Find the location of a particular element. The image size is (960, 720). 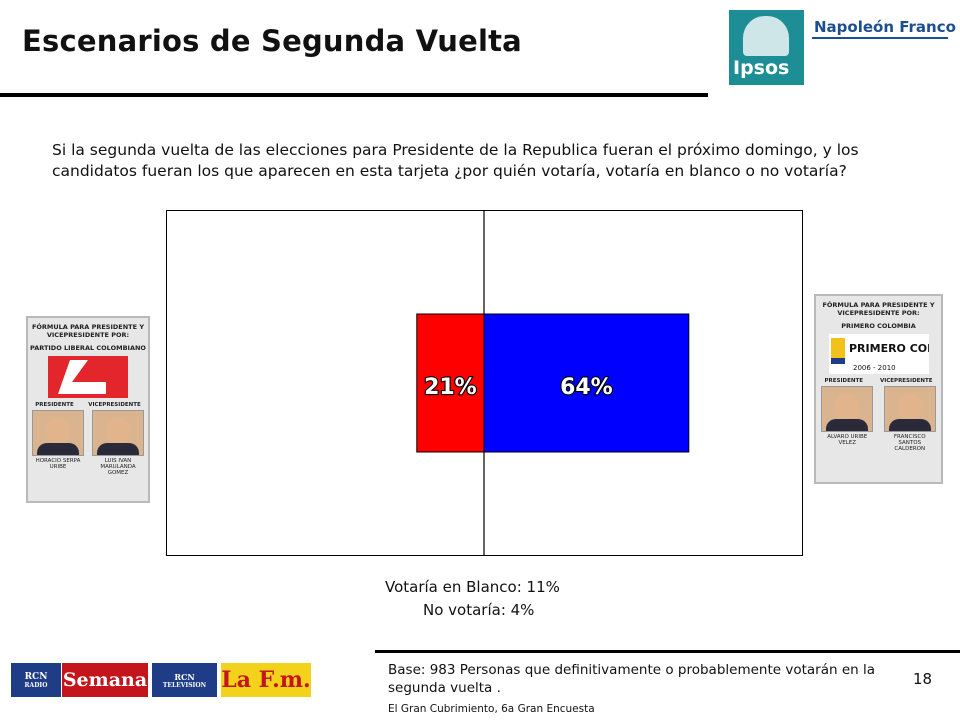

semana-logo: Semana is located at coordinates (105, 680).